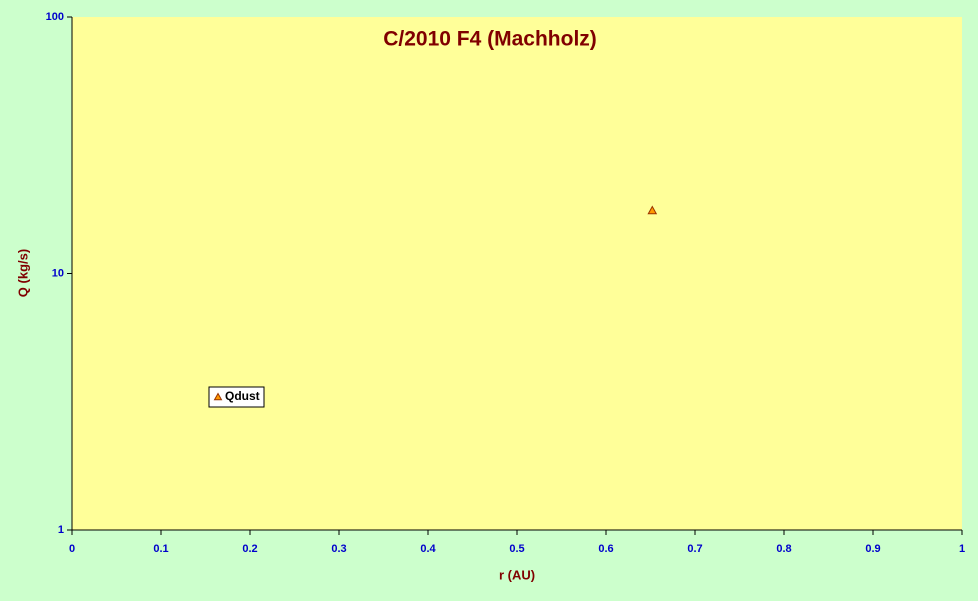 The width and height of the screenshot is (978, 601). Describe the element at coordinates (605, 549) in the screenshot. I see `x-tick-label: 0.6` at that location.